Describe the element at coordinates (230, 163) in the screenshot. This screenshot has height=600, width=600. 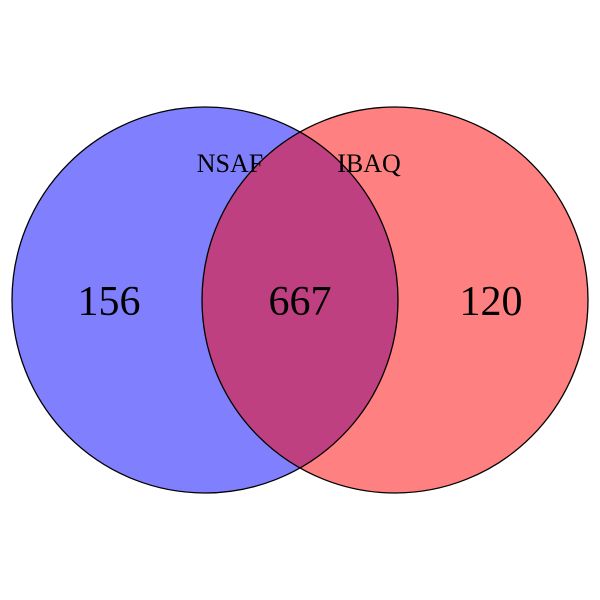
I see `nsaf-set-label: NSAF` at that location.